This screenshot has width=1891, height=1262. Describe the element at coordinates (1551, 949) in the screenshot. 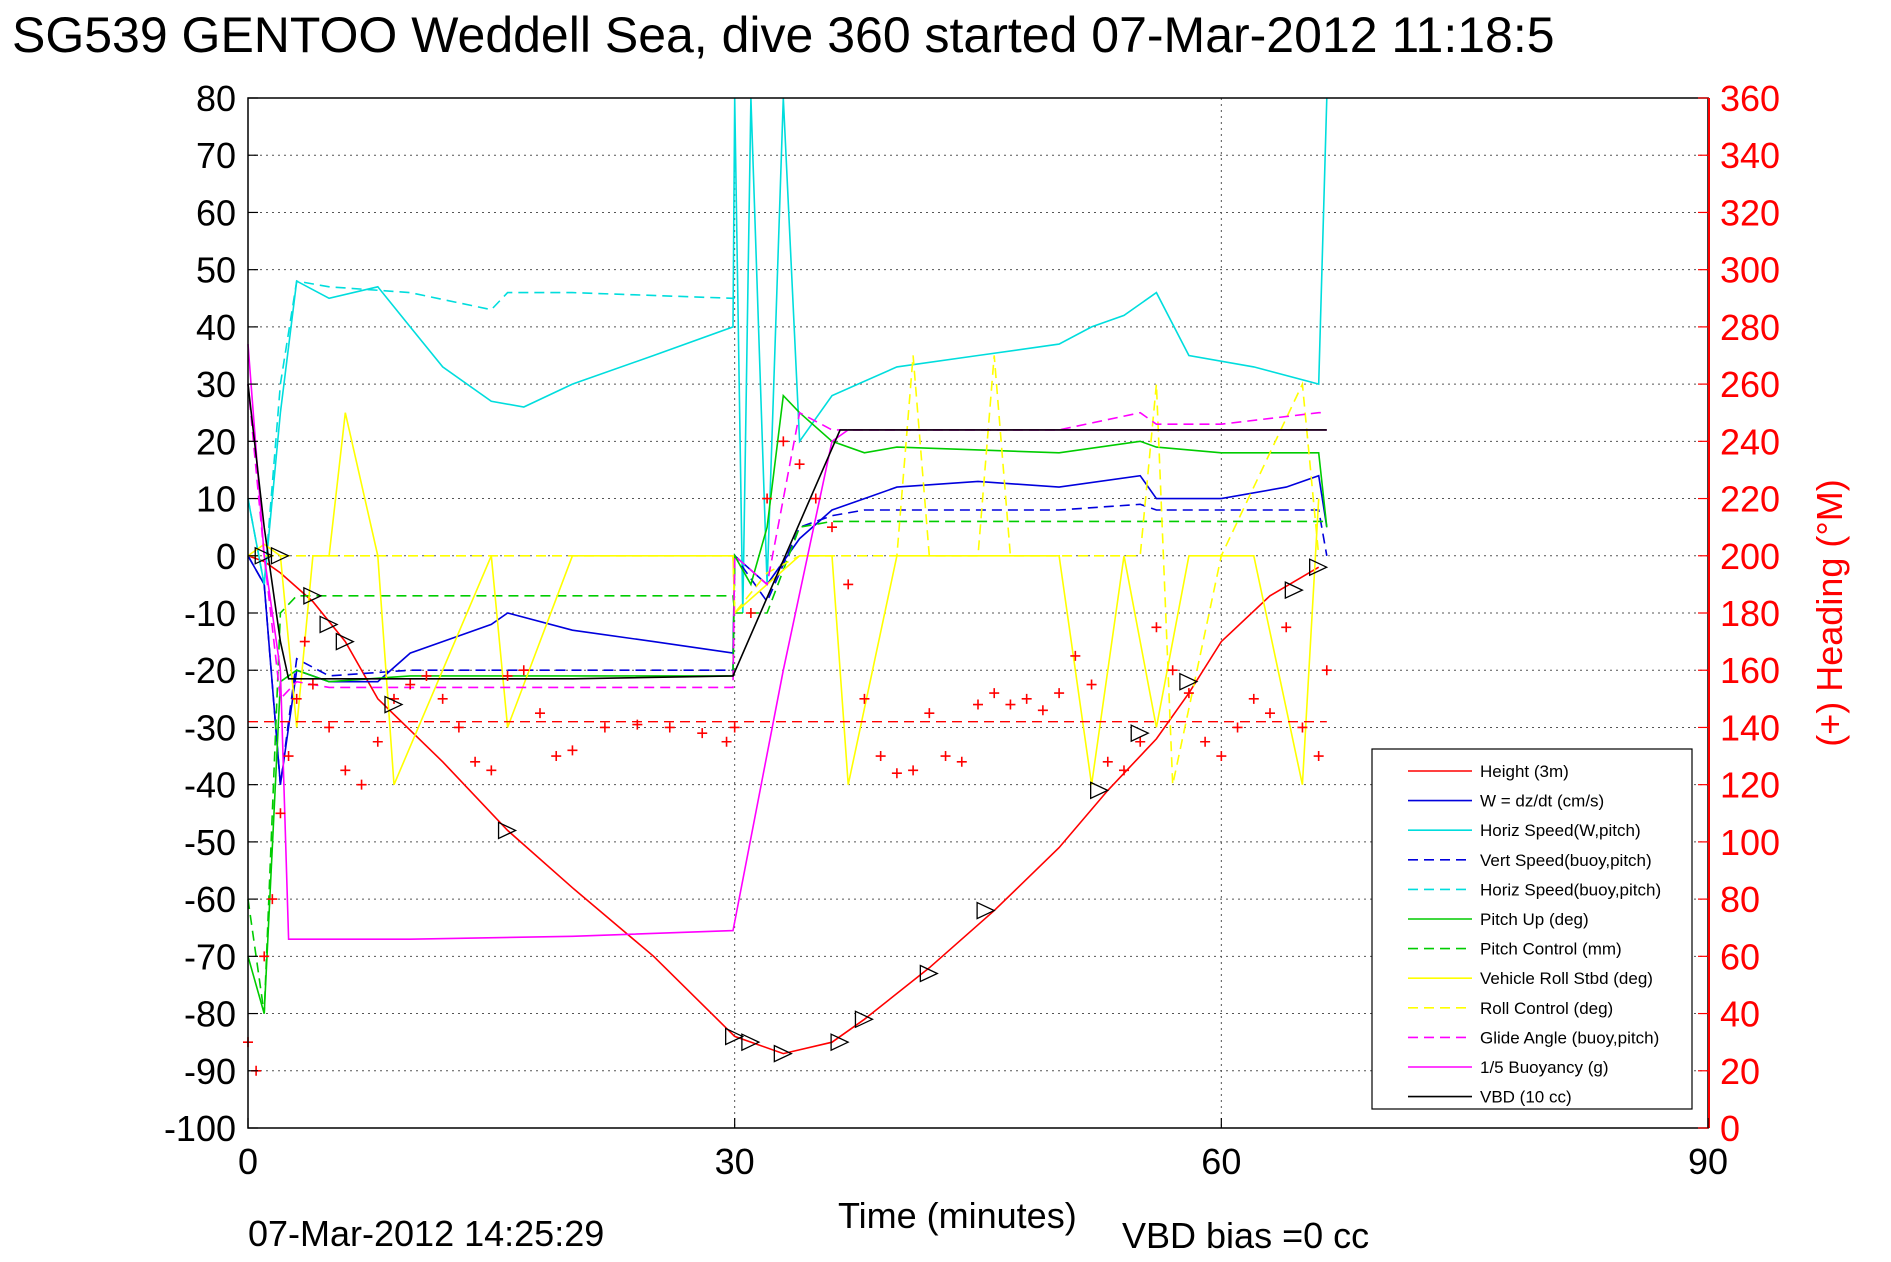

I see `legend-label: Pitch Control (mm)` at that location.